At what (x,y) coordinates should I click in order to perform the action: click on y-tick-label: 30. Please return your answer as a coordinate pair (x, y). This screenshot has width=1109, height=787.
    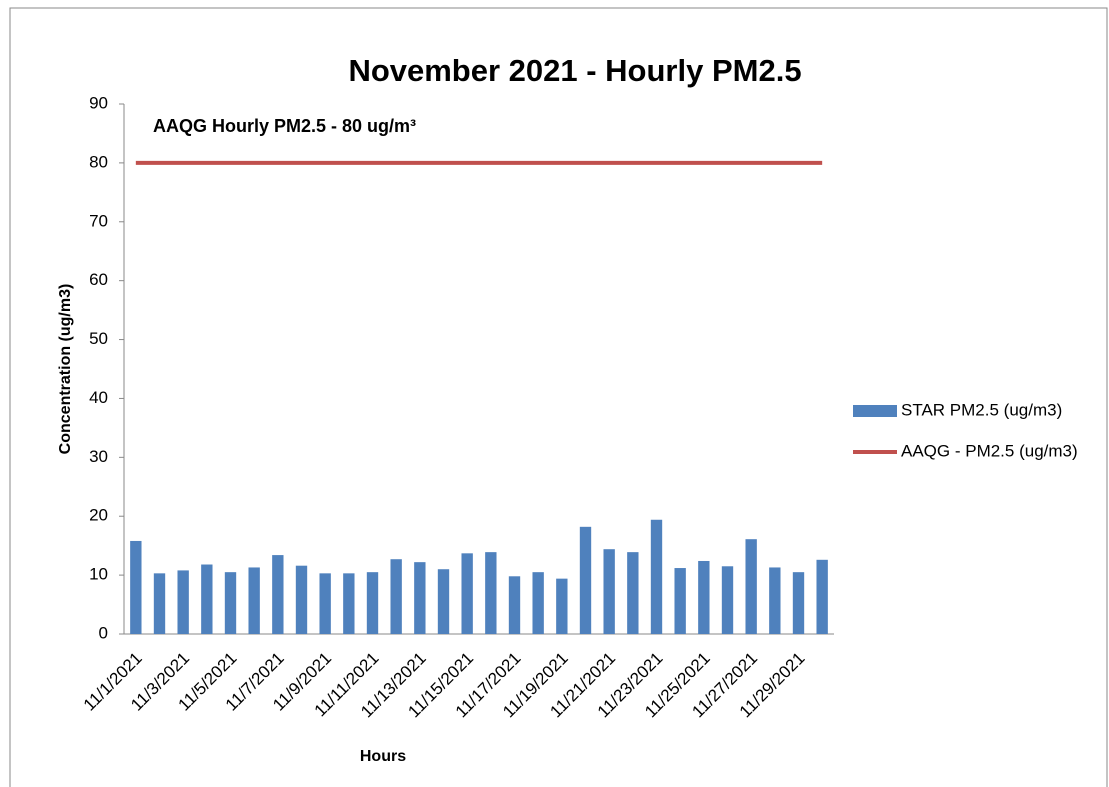
    Looking at the image, I should click on (98, 456).